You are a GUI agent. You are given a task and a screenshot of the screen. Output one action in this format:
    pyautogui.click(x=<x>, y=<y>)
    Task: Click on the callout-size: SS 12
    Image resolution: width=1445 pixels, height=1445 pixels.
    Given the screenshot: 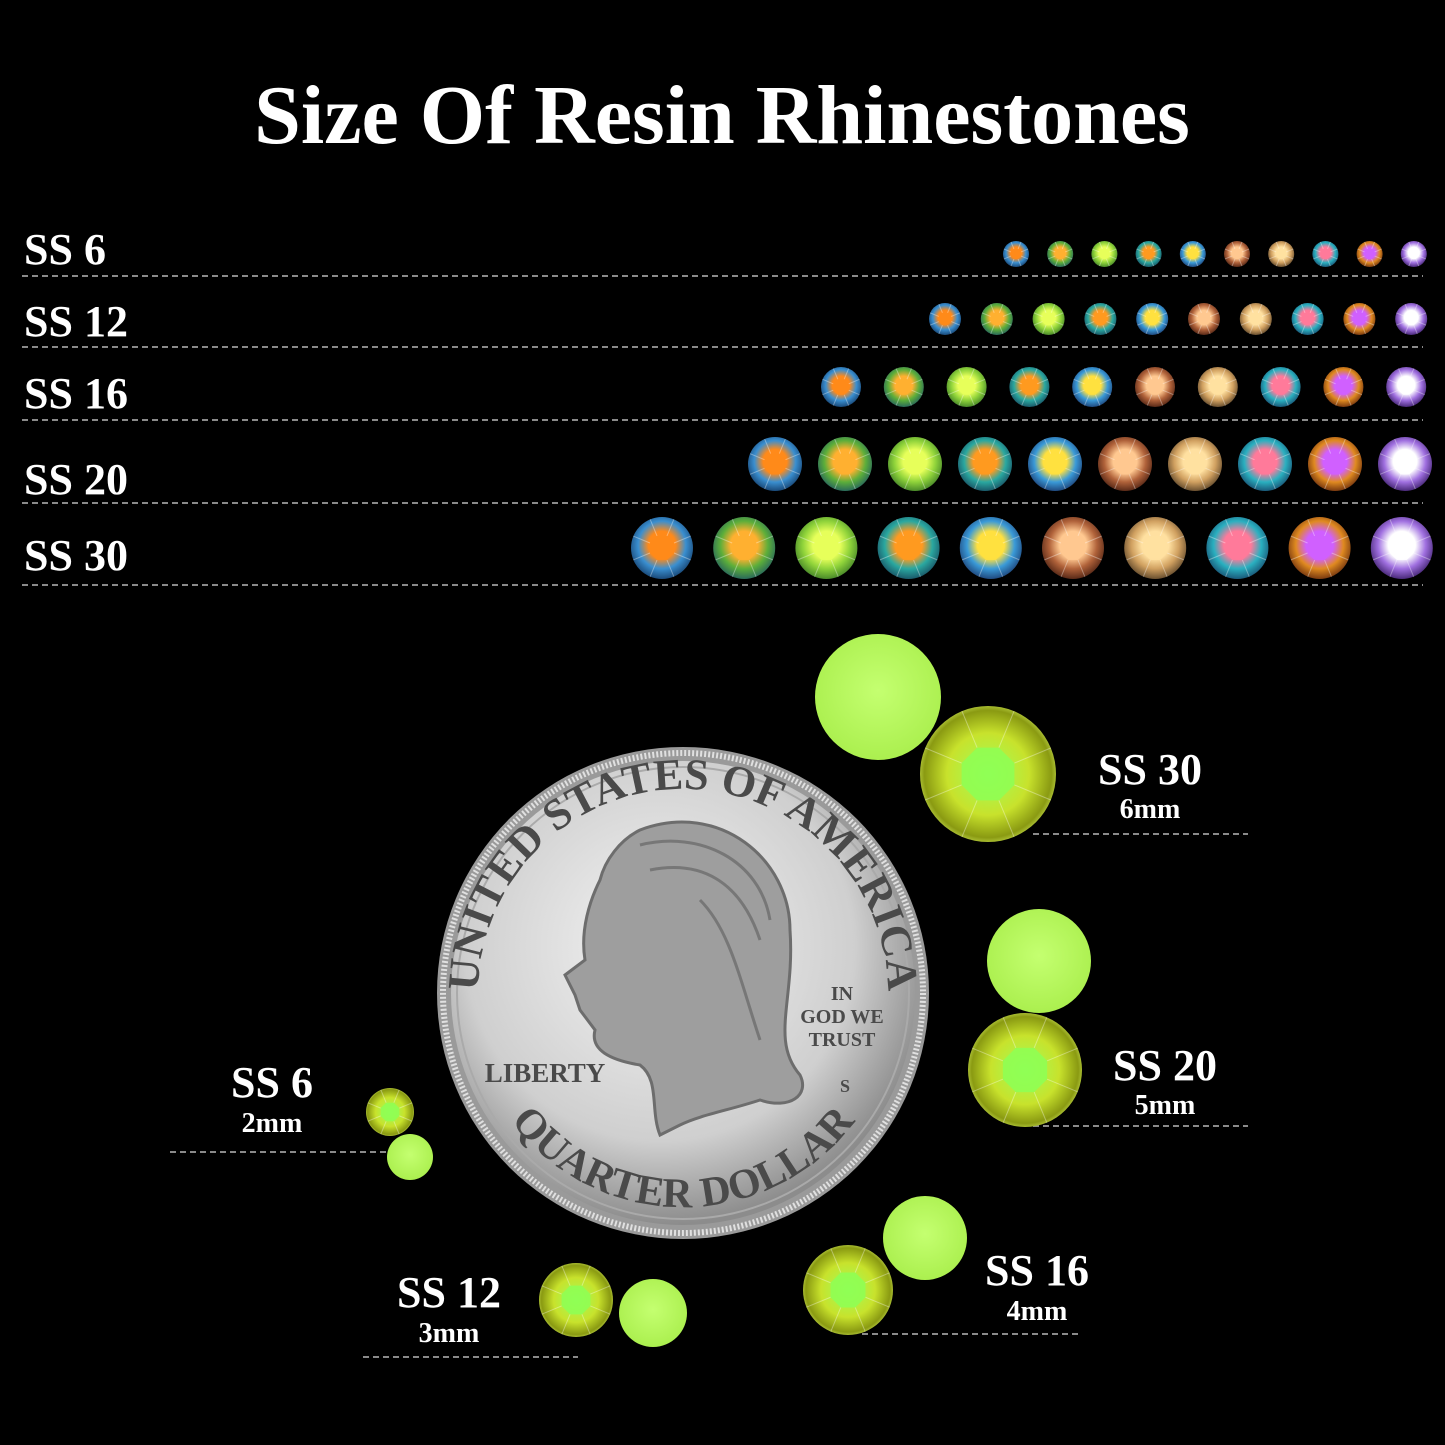 What is the action you would take?
    pyautogui.click(x=449, y=1292)
    